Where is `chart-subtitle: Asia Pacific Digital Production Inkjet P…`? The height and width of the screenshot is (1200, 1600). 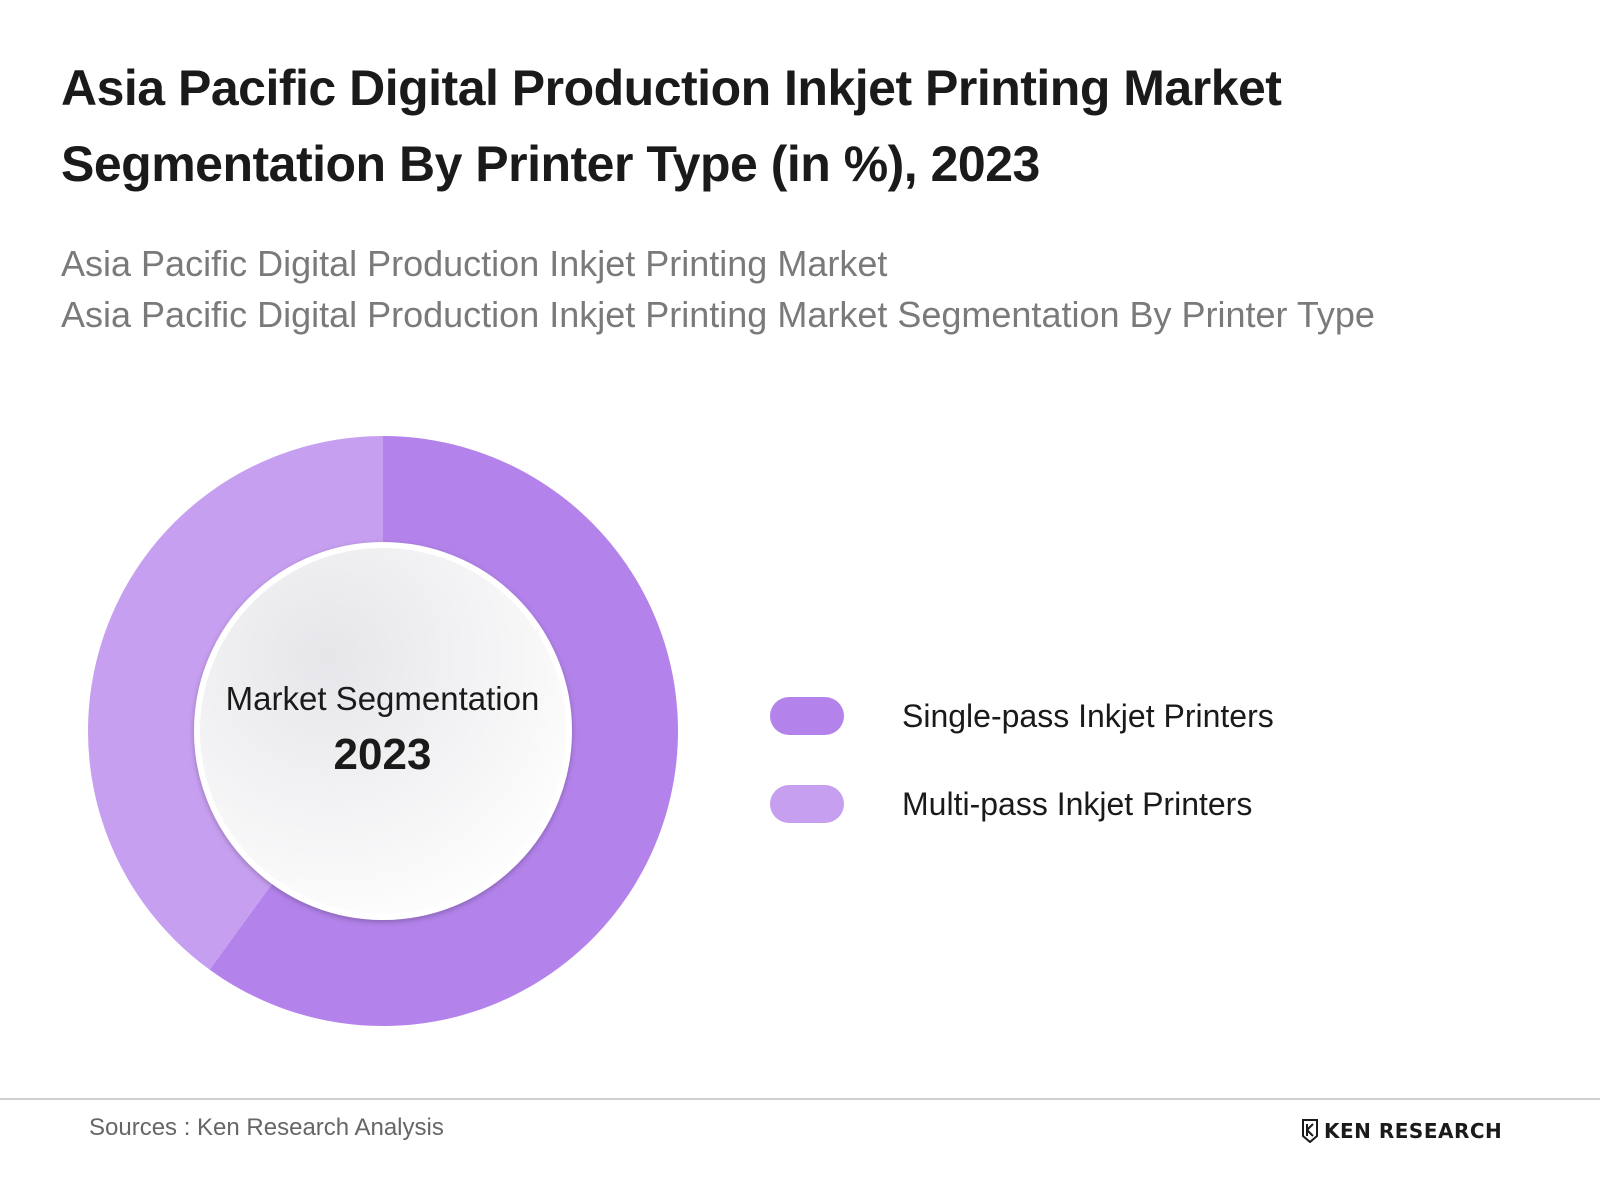 chart-subtitle: Asia Pacific Digital Production Inkjet P… is located at coordinates (761, 289).